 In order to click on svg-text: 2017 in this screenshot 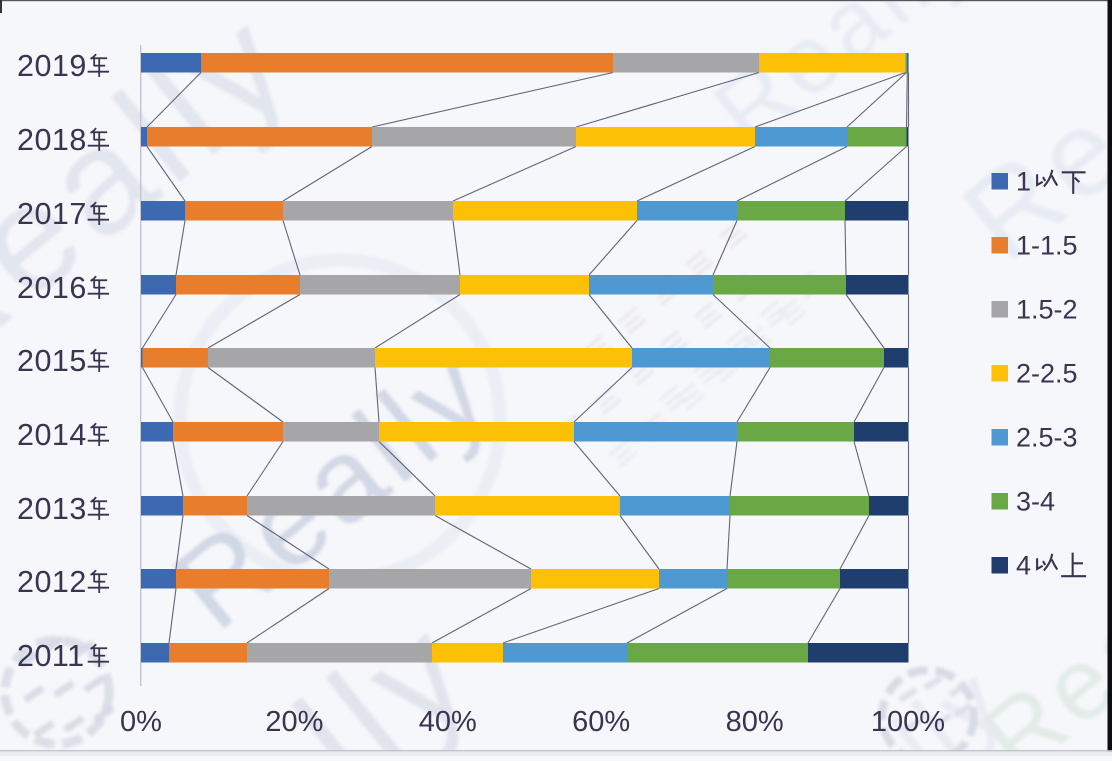, I will do `click(52, 214)`.